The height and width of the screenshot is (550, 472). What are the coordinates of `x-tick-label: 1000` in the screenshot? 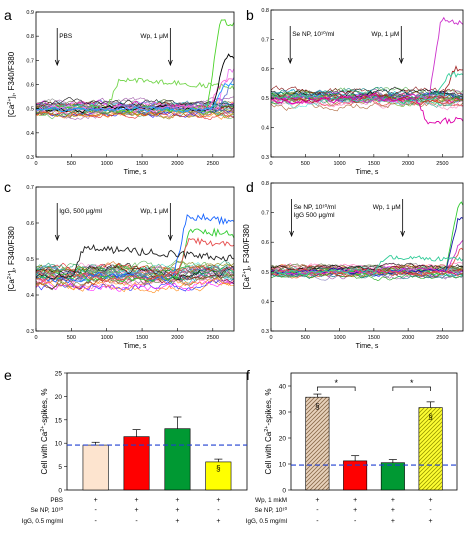 It's located at (107, 338).